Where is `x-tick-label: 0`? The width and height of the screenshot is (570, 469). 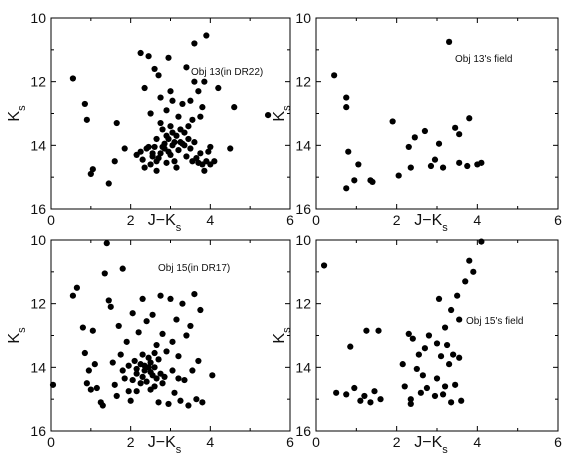 x-tick-label: 0 is located at coordinates (316, 220).